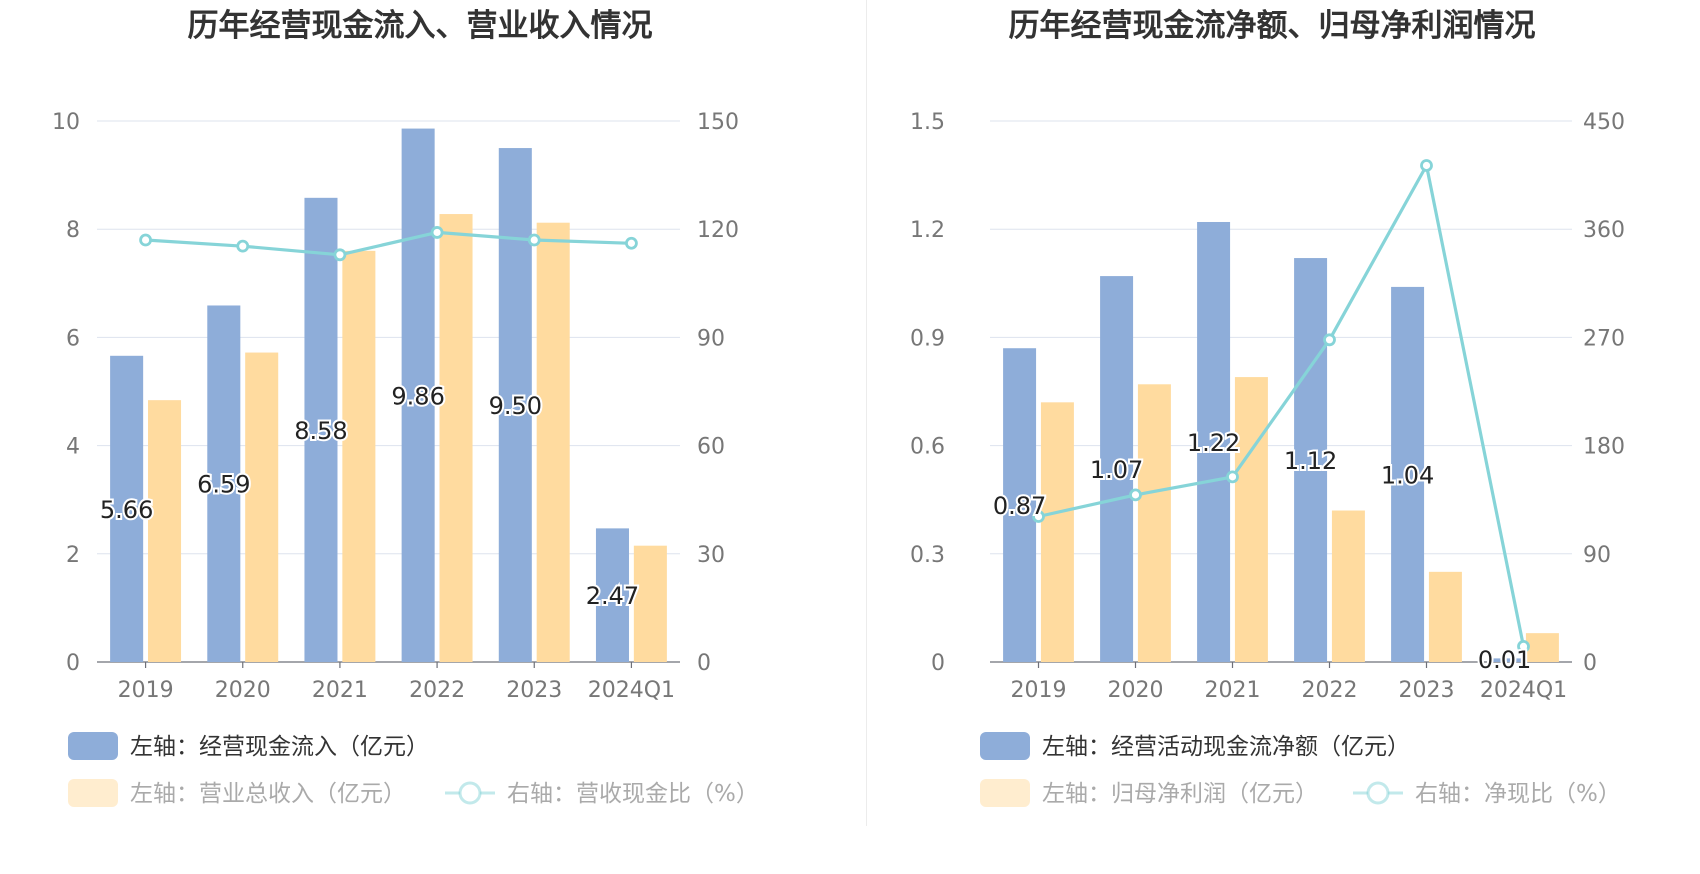  Describe the element at coordinates (718, 122) in the screenshot. I see `right-axis-tick-label: 150` at that location.